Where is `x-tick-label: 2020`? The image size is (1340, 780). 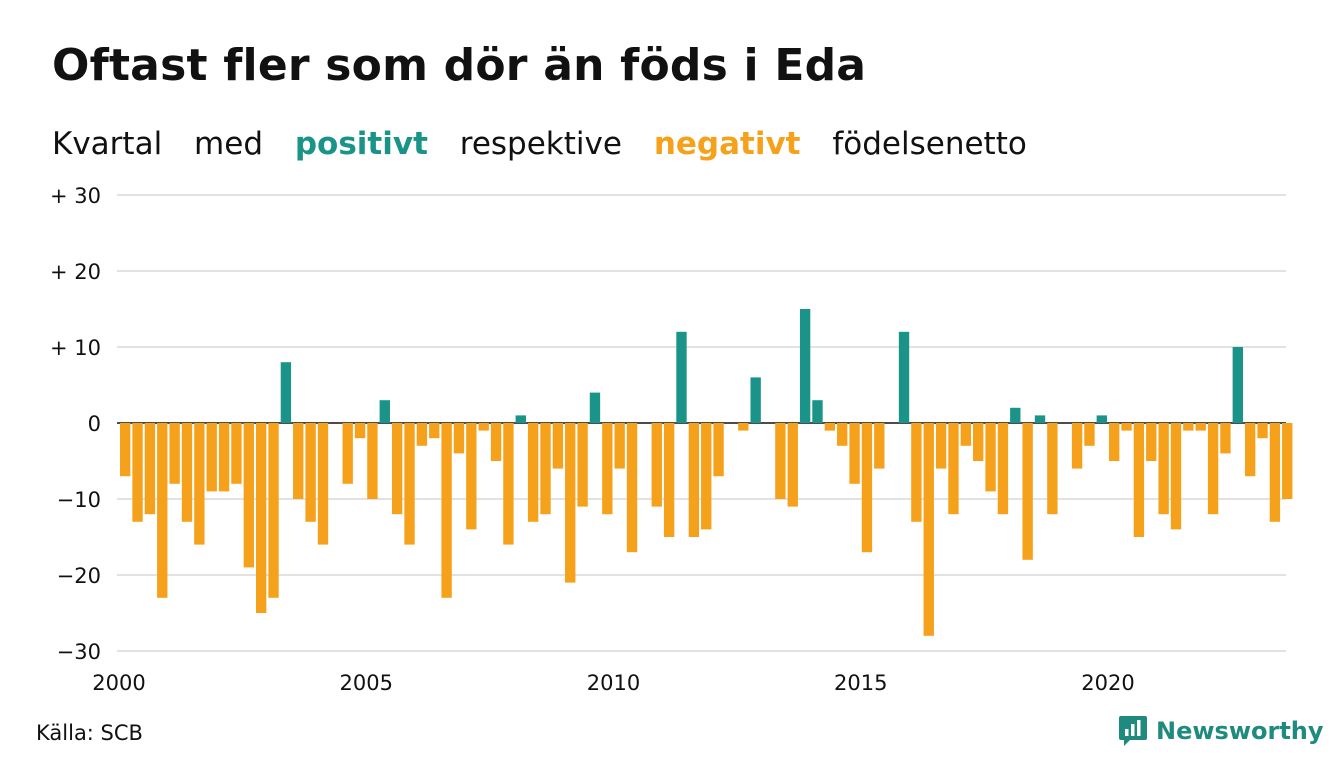
x-tick-label: 2020 is located at coordinates (1107, 683).